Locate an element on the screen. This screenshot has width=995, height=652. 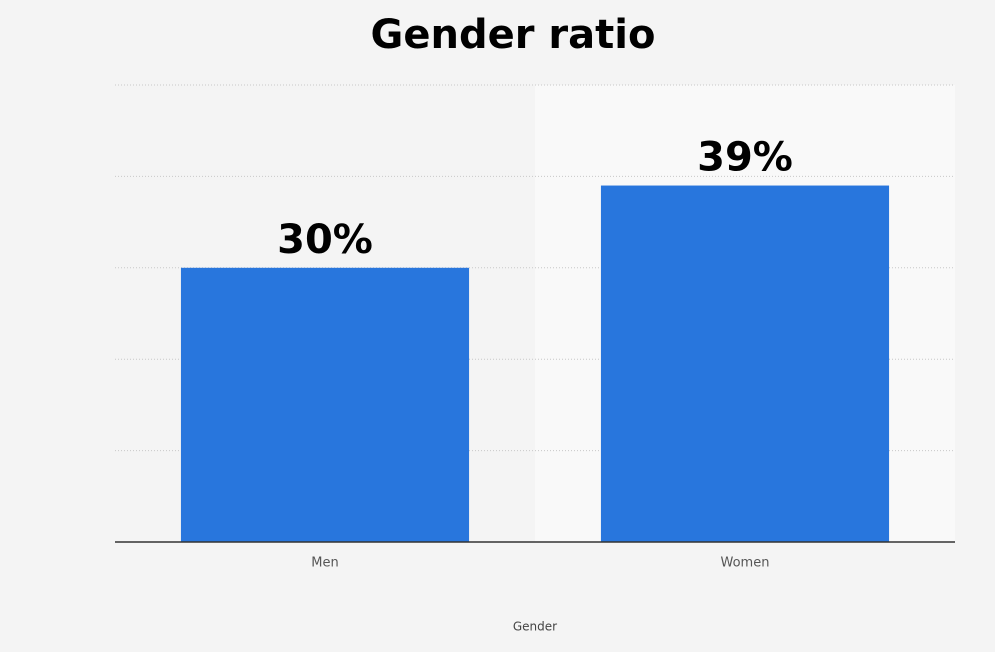
value-label: 39% is located at coordinates (745, 158).